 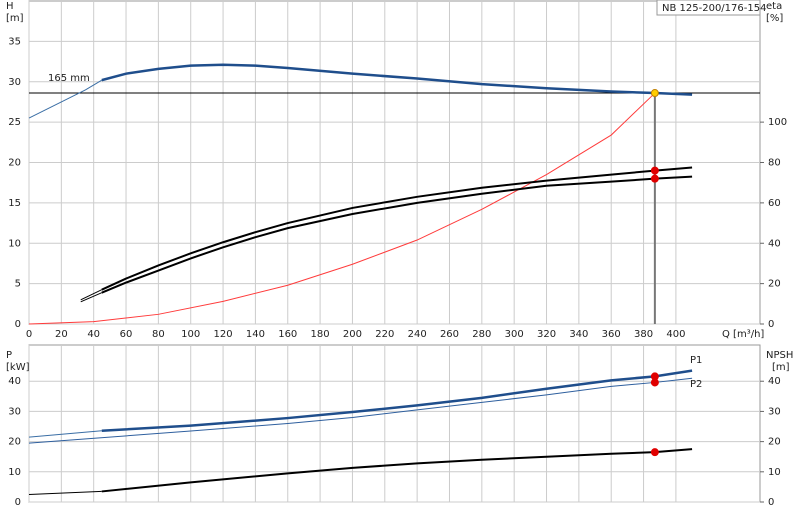 What do you see at coordinates (514, 334) in the screenshot?
I see `x-tick-label: 300` at bounding box center [514, 334].